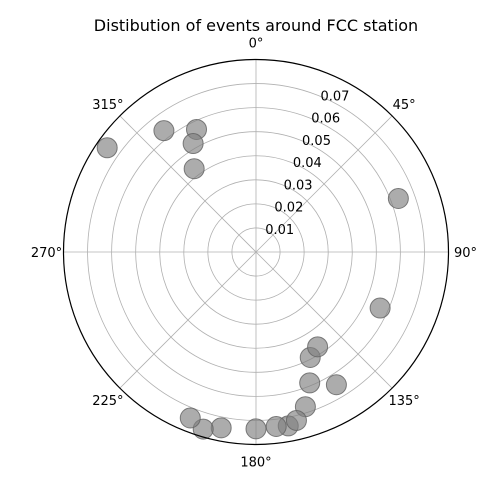  I want to click on radial-tick-labels: 0.01 0.02 0.03 0.04 0.05 0.06 0.07, so click(307, 163).